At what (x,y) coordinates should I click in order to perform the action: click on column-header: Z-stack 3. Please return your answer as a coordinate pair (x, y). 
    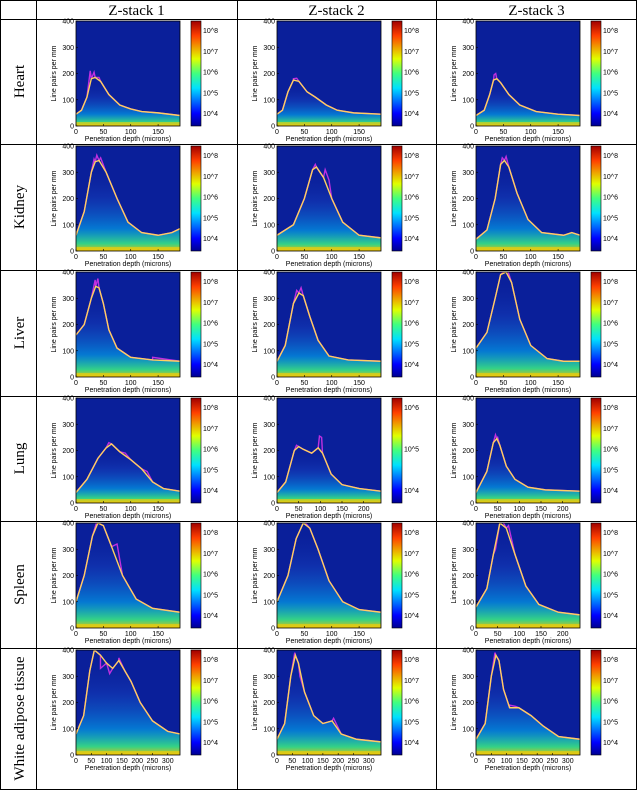
    Looking at the image, I should click on (536, 11).